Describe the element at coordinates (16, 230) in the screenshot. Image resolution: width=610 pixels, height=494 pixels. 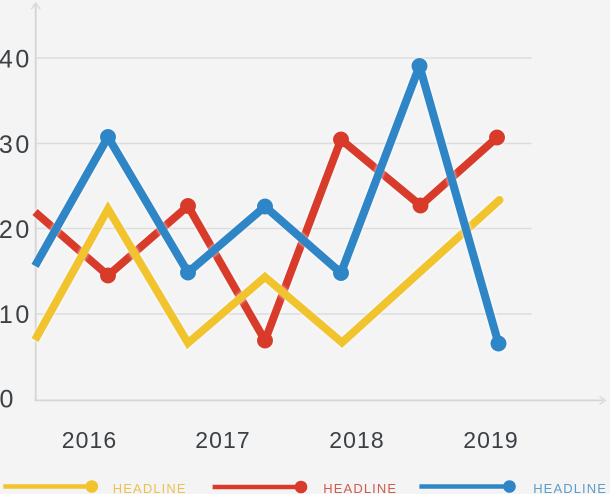
I see `svg-text: 20` at that location.